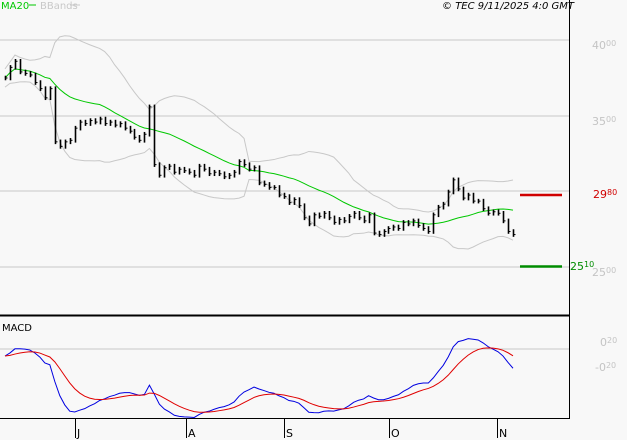 The width and height of the screenshot is (627, 440). Describe the element at coordinates (289, 433) in the screenshot. I see `month-label: S` at that location.